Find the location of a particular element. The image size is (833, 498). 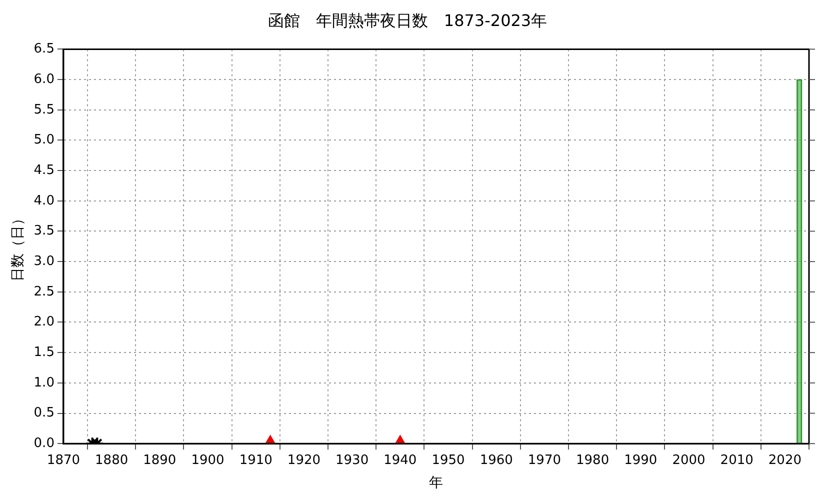

x-tick-label: 1960 is located at coordinates (496, 460).